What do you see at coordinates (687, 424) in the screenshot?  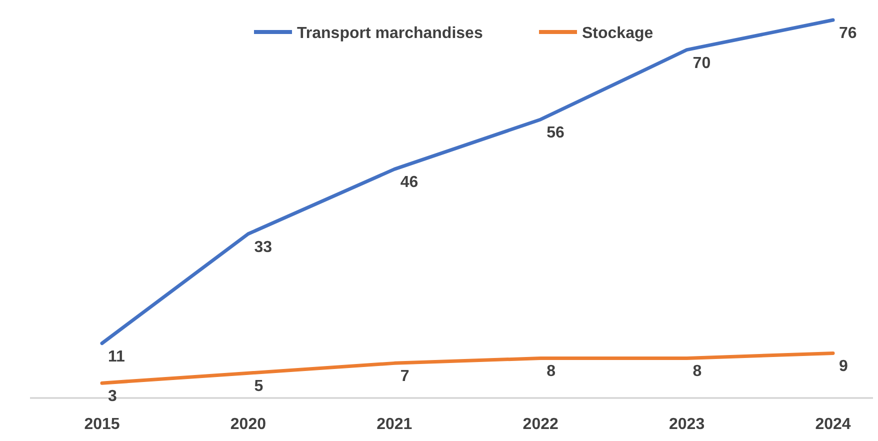 I see `x-tick-label: 2023` at bounding box center [687, 424].